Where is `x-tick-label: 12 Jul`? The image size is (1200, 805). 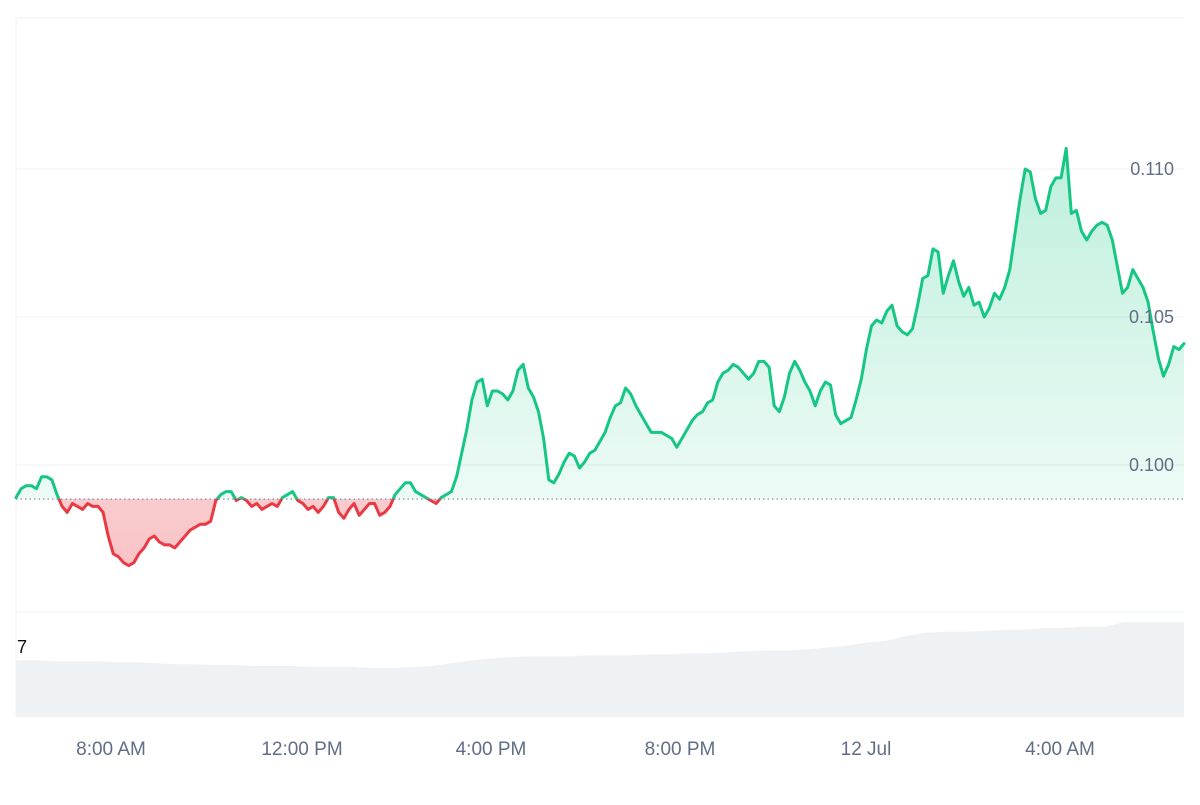 x-tick-label: 12 Jul is located at coordinates (866, 749).